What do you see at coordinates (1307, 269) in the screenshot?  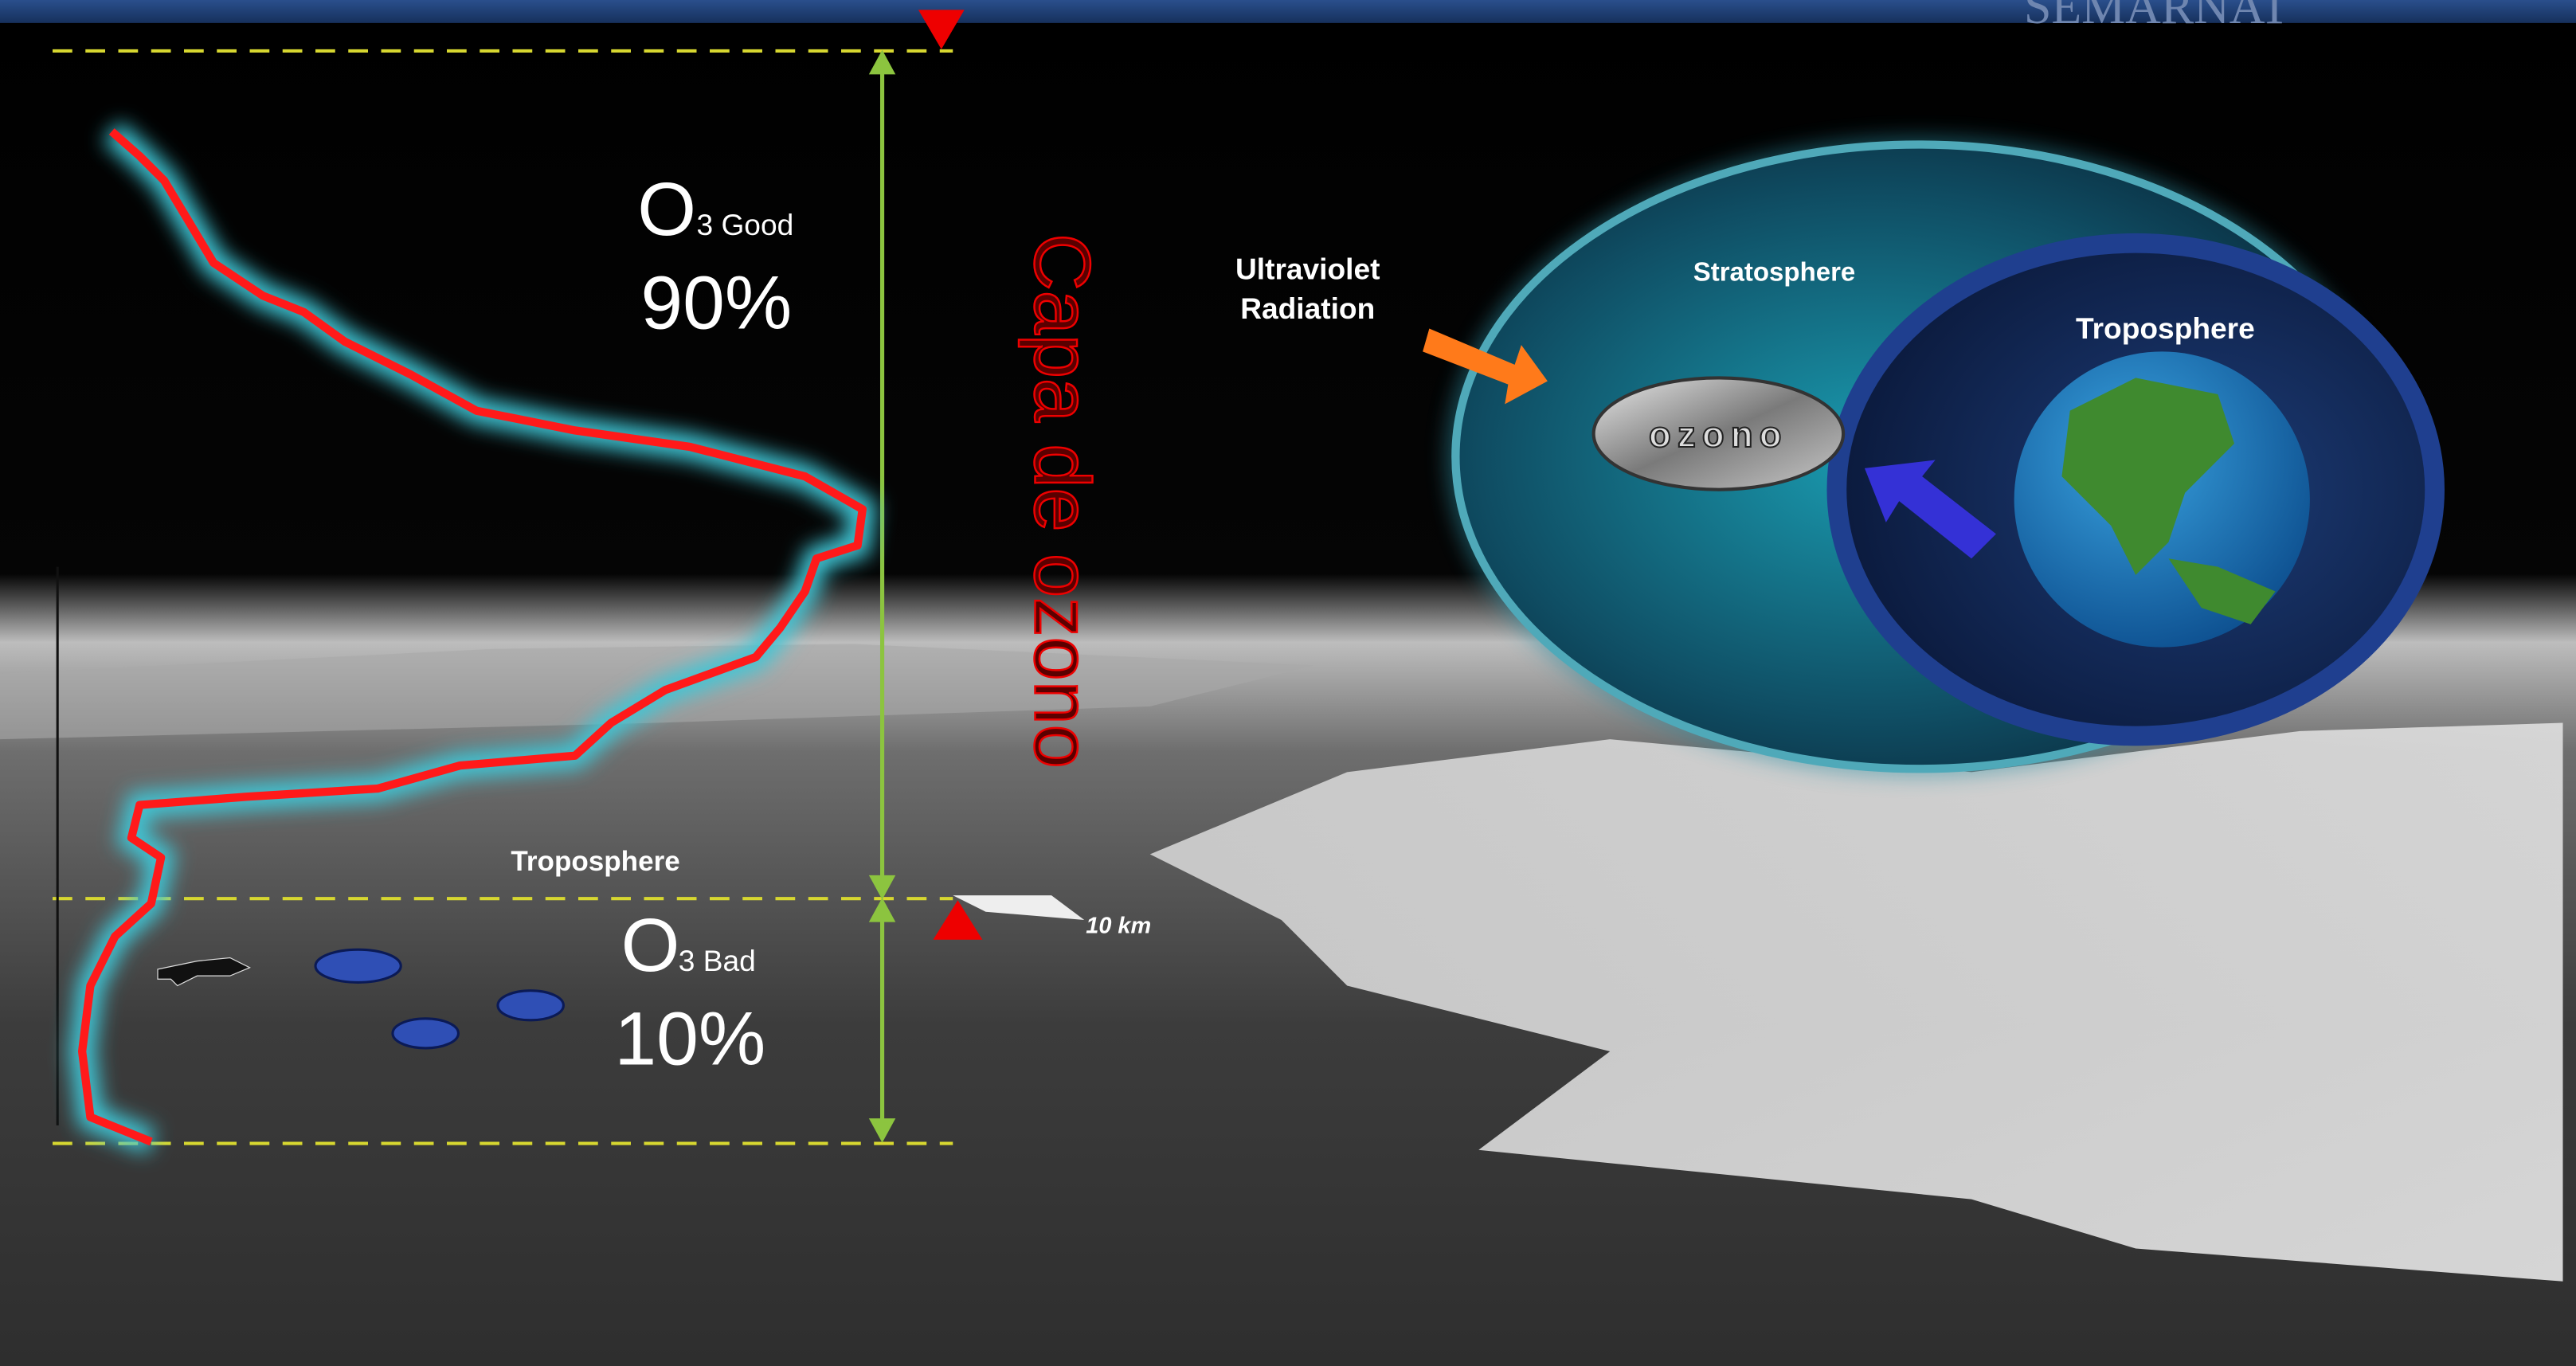 I see `radiation-label: Ultraviolet` at bounding box center [1307, 269].